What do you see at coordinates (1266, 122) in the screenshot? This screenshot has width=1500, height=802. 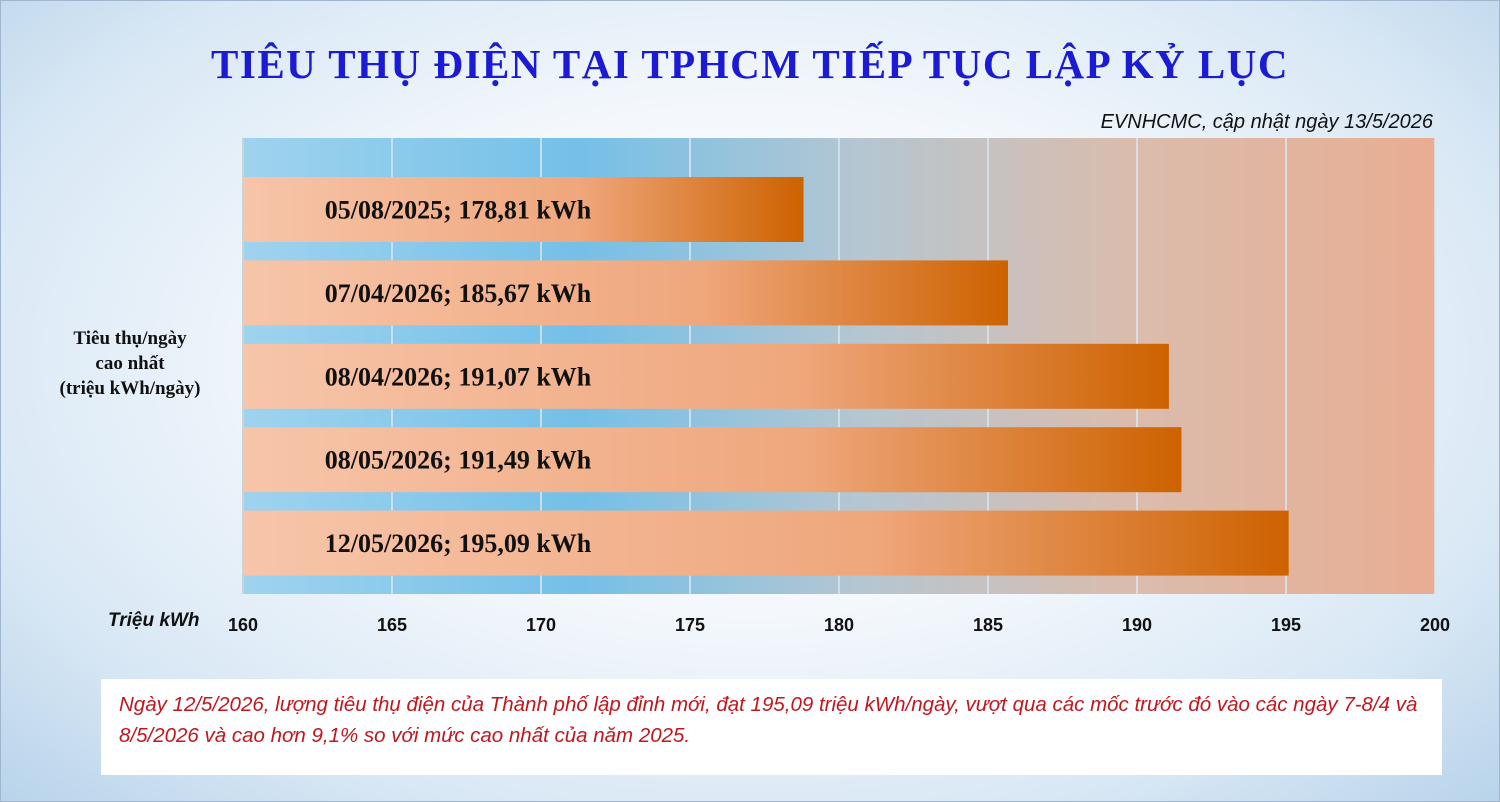 I see `source-note: EVNHCMC, cập nhật ngày 13/5/2026` at bounding box center [1266, 122].